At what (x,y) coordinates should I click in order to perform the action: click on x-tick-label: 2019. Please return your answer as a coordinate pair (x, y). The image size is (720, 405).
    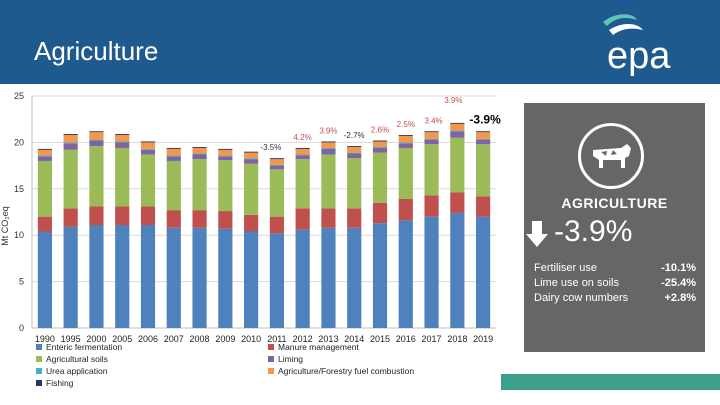
    Looking at the image, I should click on (483, 339).